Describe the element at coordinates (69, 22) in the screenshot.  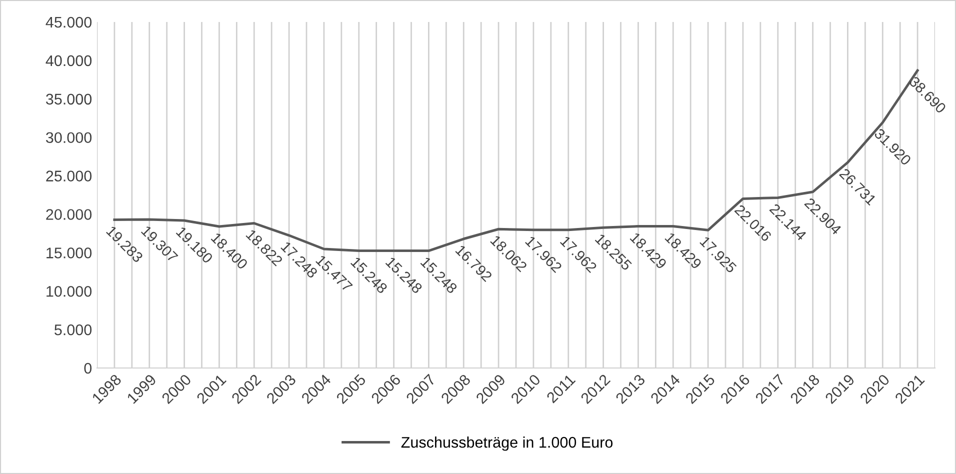
I see `y-tick-label: 45.000` at that location.